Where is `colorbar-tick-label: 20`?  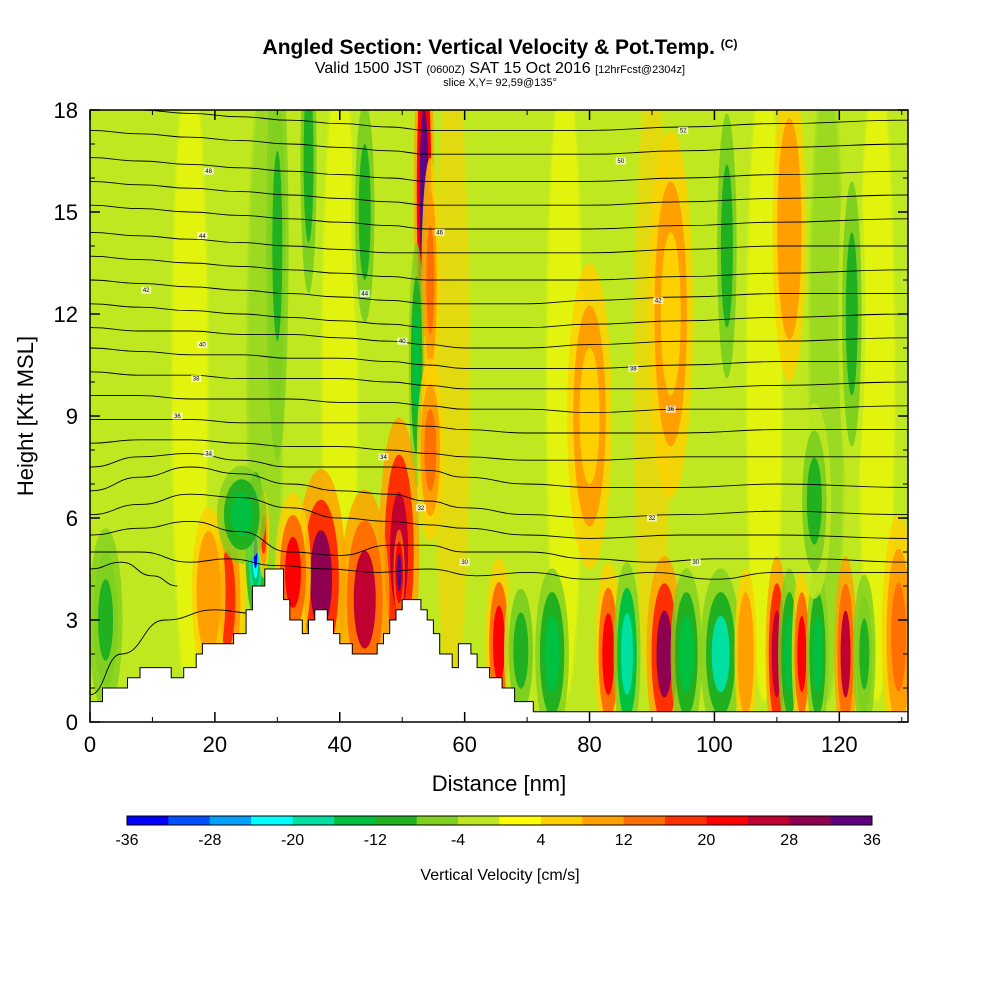 colorbar-tick-label: 20 is located at coordinates (707, 840).